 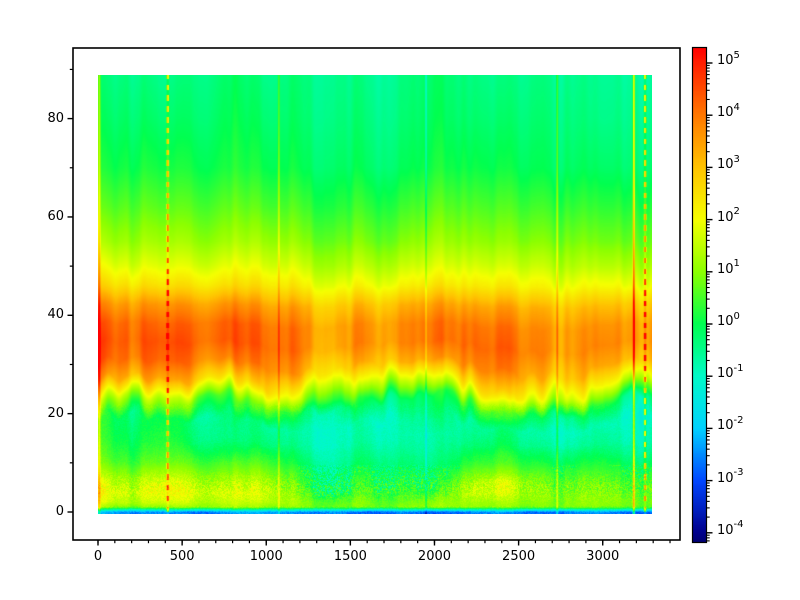 What do you see at coordinates (603, 556) in the screenshot?
I see `x-tick-label: 3000` at bounding box center [603, 556].